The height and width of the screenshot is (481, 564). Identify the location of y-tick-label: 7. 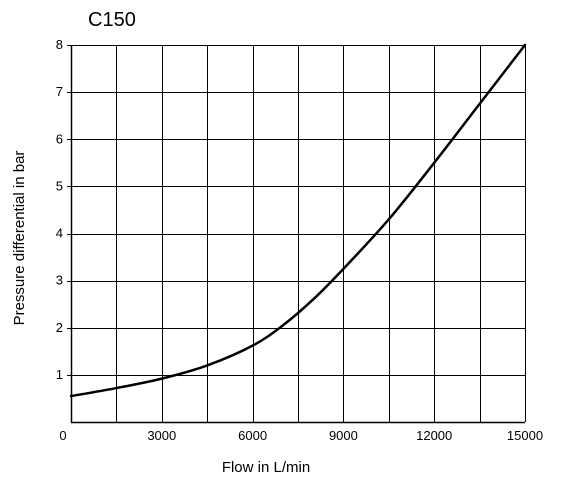
(59, 91).